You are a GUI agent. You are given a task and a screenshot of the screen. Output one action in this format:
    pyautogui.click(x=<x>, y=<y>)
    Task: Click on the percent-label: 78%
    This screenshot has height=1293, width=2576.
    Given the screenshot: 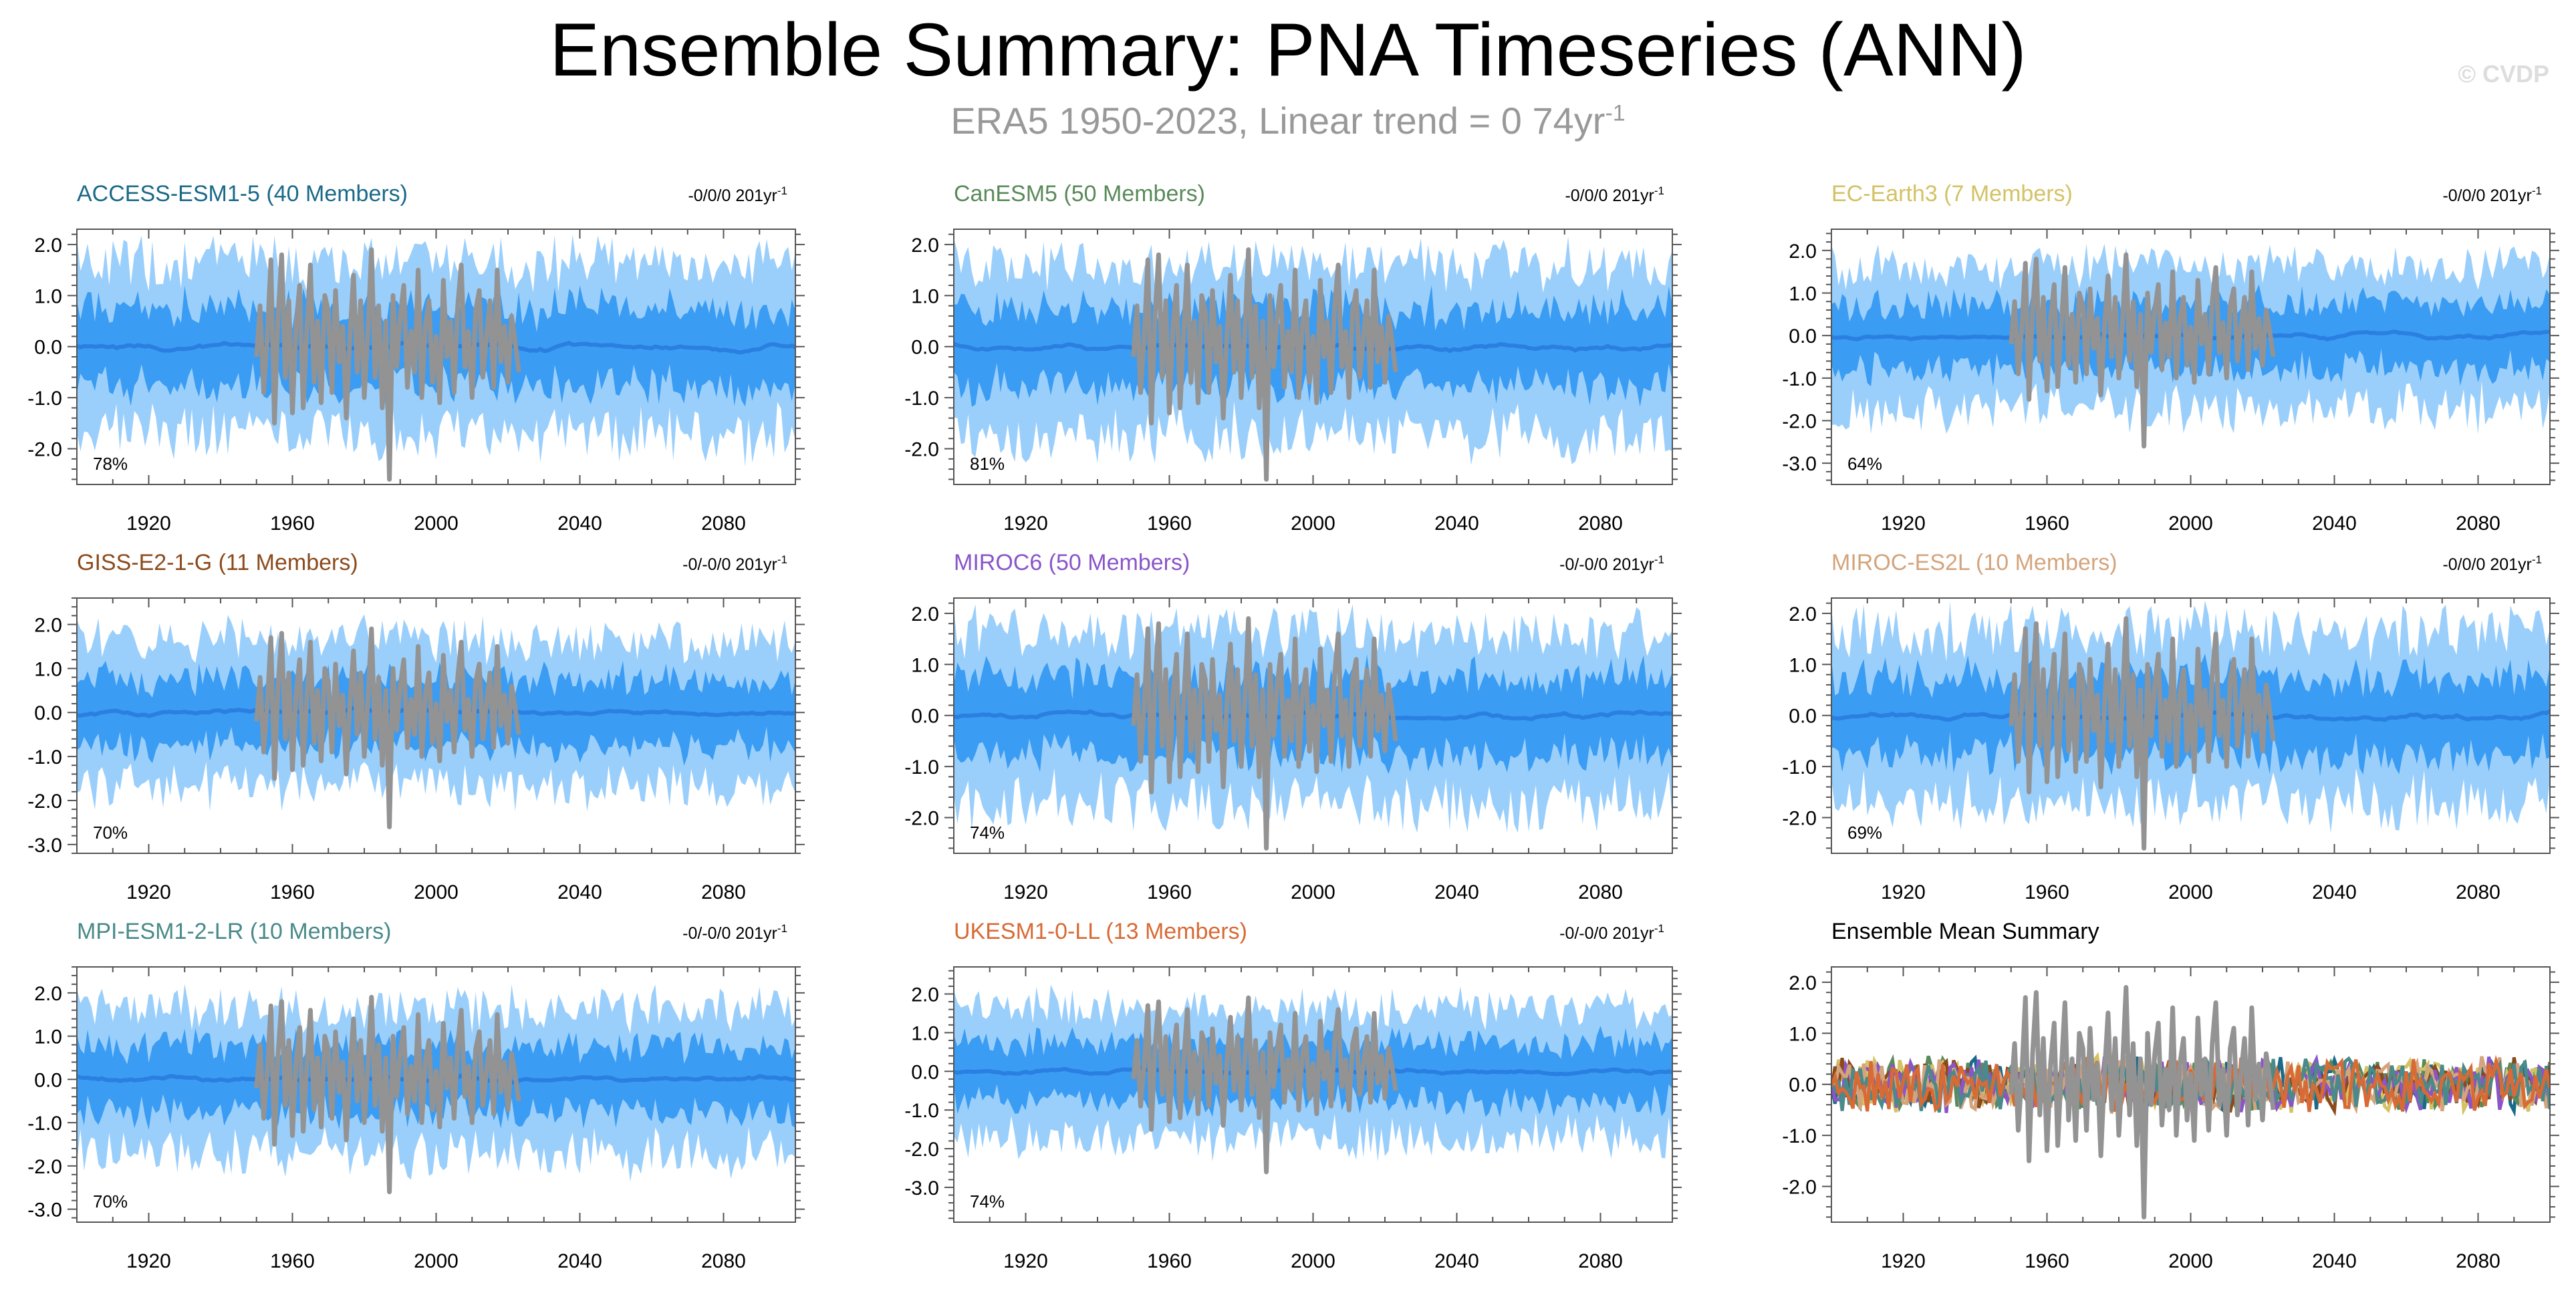 What is the action you would take?
    pyautogui.click(x=110, y=464)
    